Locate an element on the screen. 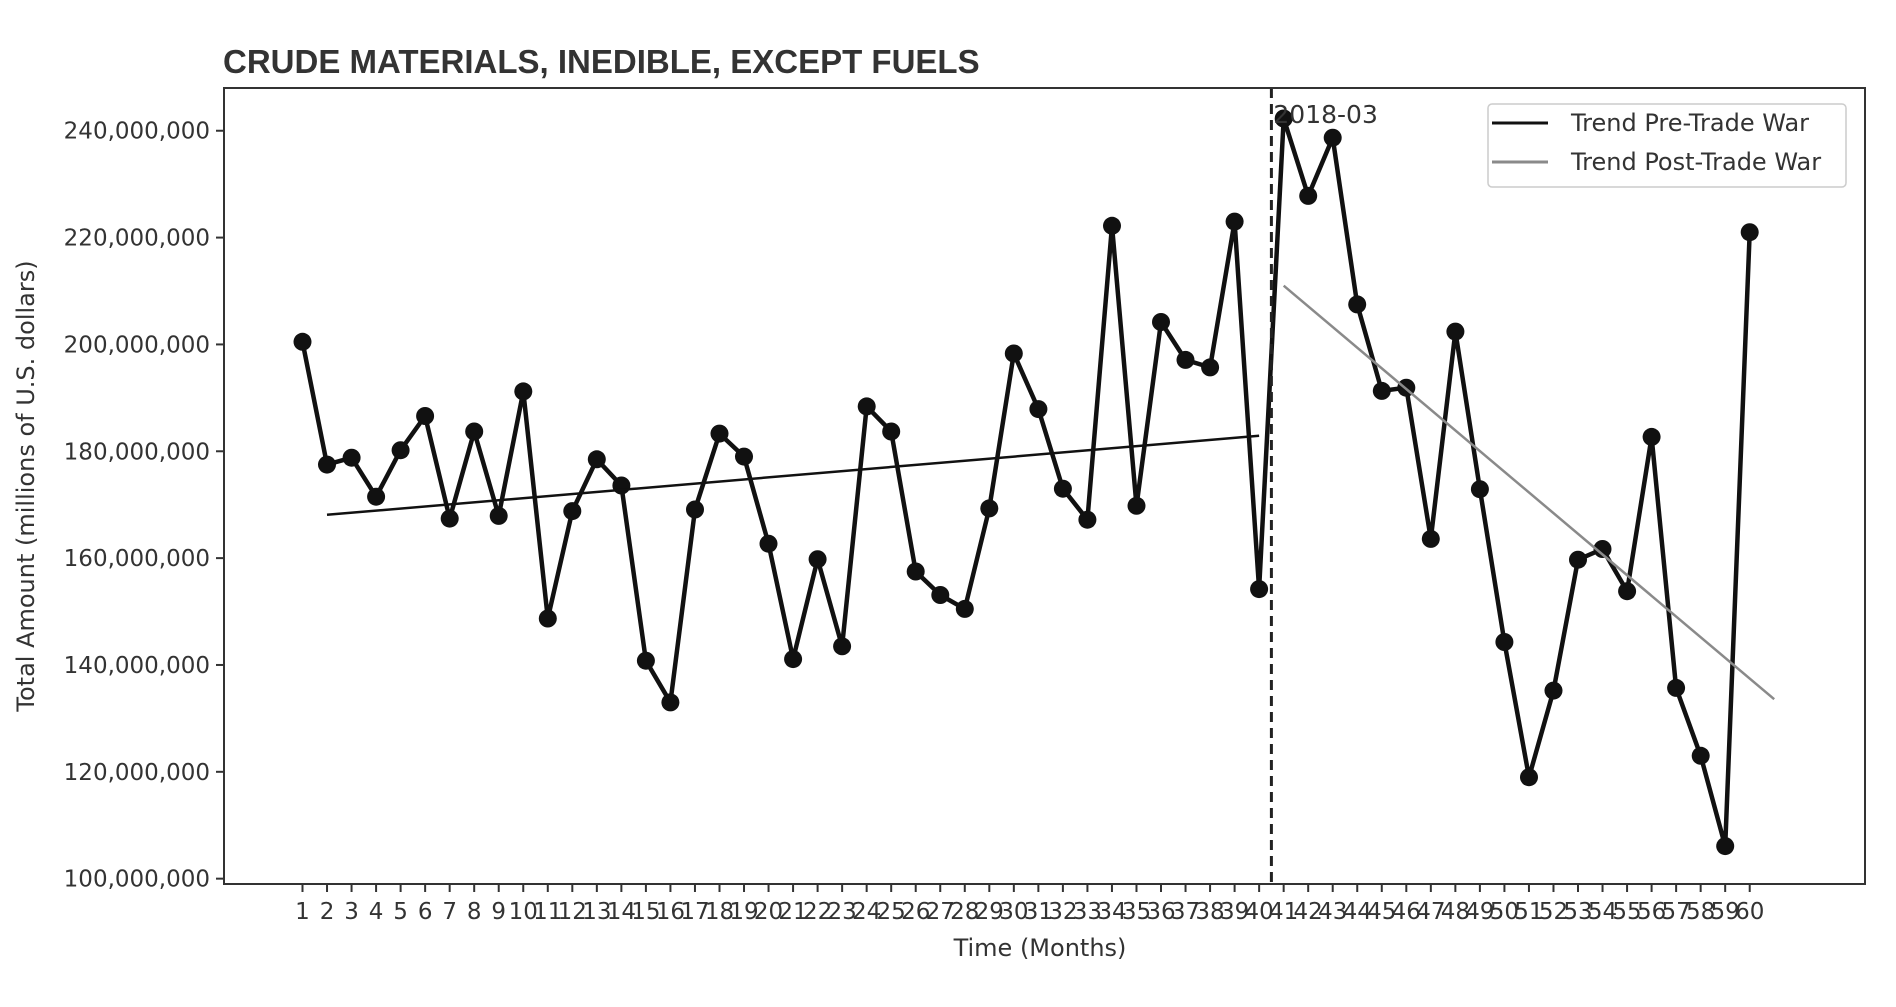 Image resolution: width=1896 pixels, height=1007 pixels. x-tick-label: 36 is located at coordinates (1160, 912).